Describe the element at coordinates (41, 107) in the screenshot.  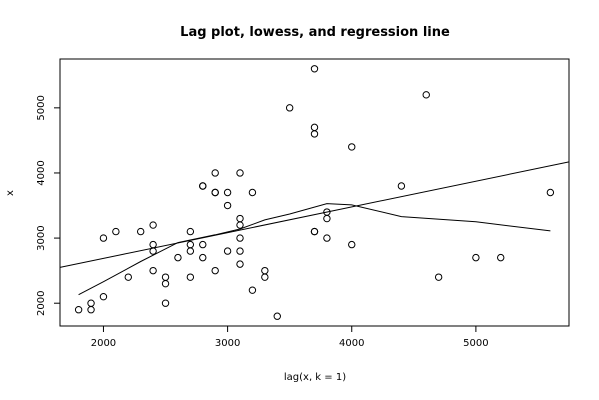
I see `y-tick-label: 5000` at that location.